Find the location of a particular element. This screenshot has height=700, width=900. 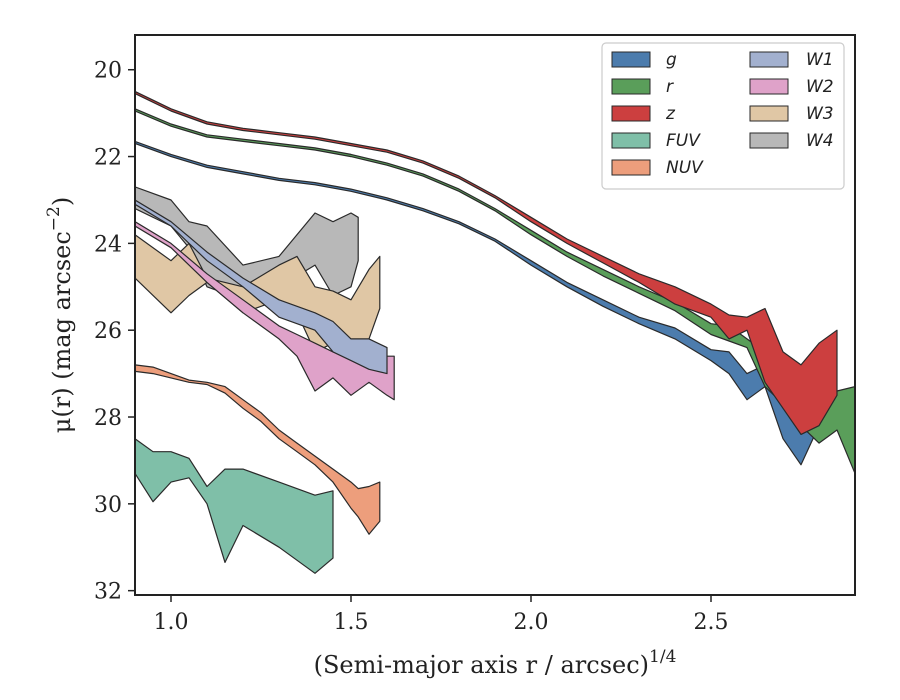

x-tick-label: 1.5 is located at coordinates (351, 622).